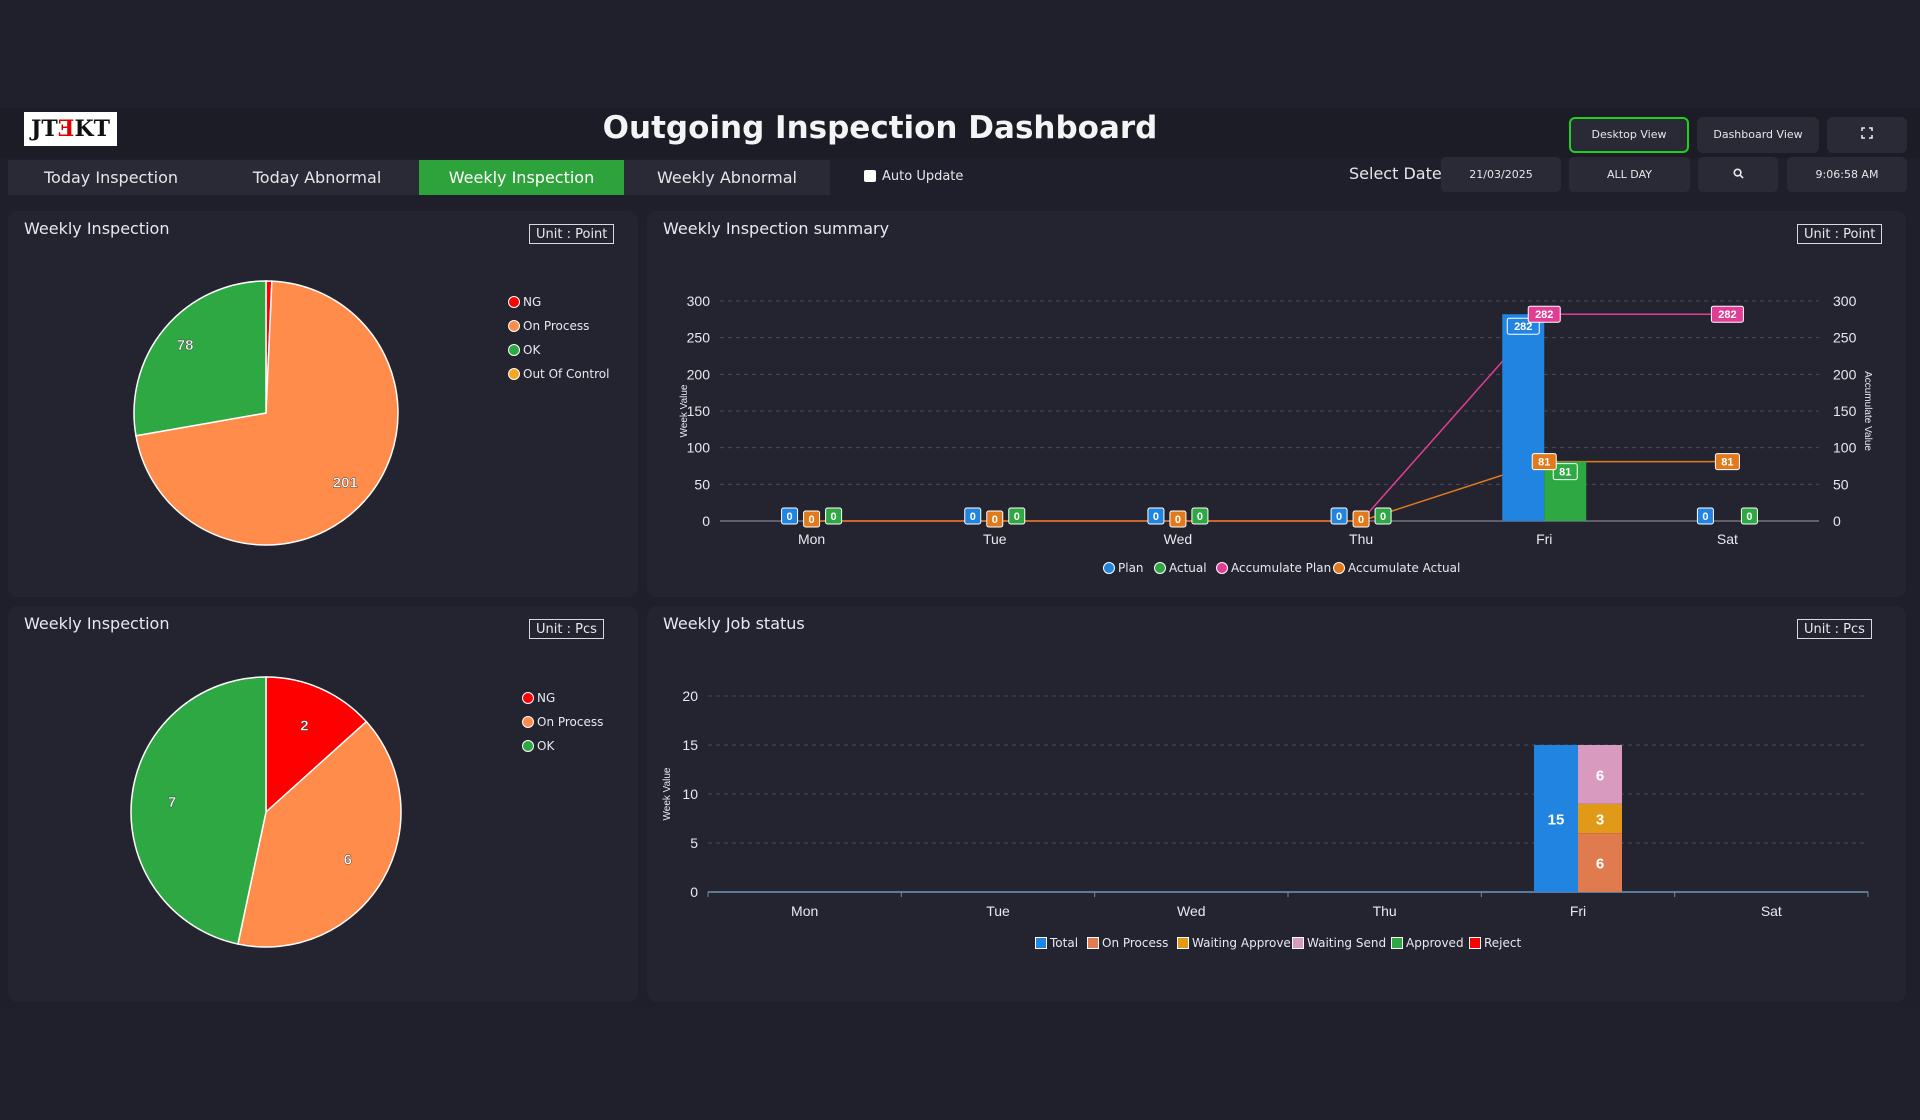  What do you see at coordinates (1523, 327) in the screenshot?
I see `data-label-plan: 282` at bounding box center [1523, 327].